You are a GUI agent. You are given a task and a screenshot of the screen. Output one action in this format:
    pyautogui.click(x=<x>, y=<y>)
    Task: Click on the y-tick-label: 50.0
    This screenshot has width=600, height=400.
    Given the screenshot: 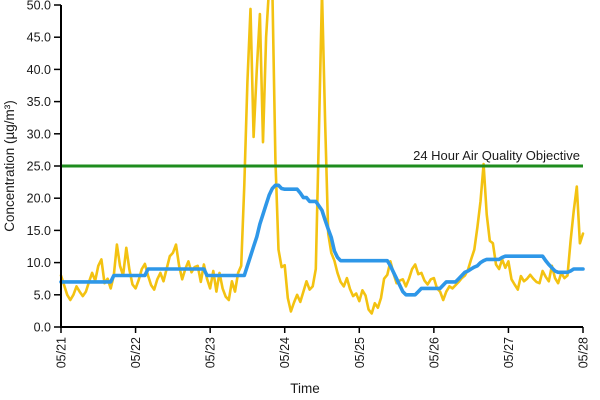 What is the action you would take?
    pyautogui.click(x=39, y=6)
    